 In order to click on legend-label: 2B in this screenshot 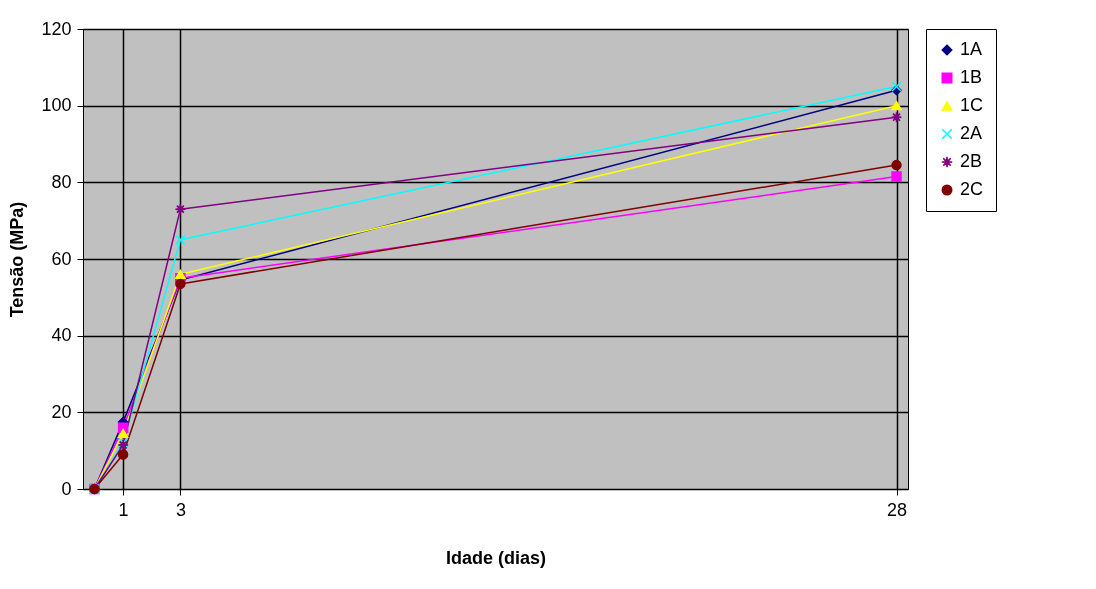, I will do `click(971, 161)`.